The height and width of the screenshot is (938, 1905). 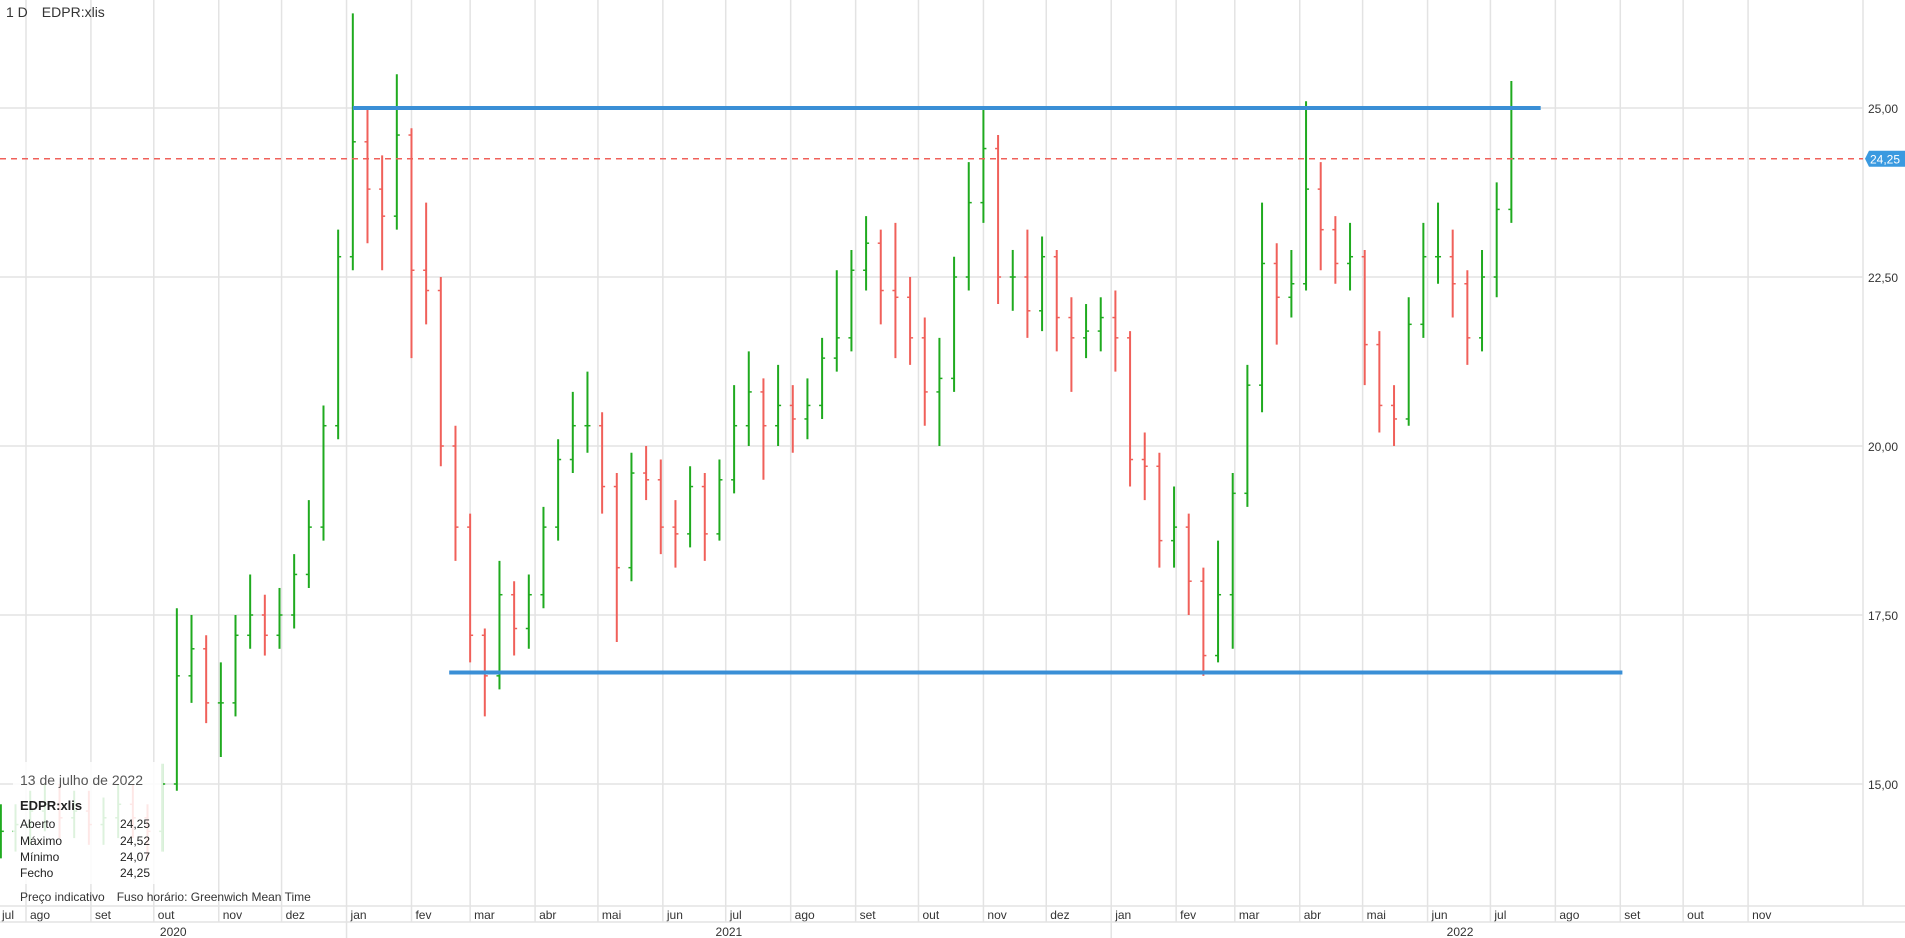 I want to click on year-label: 2020, so click(x=173, y=931).